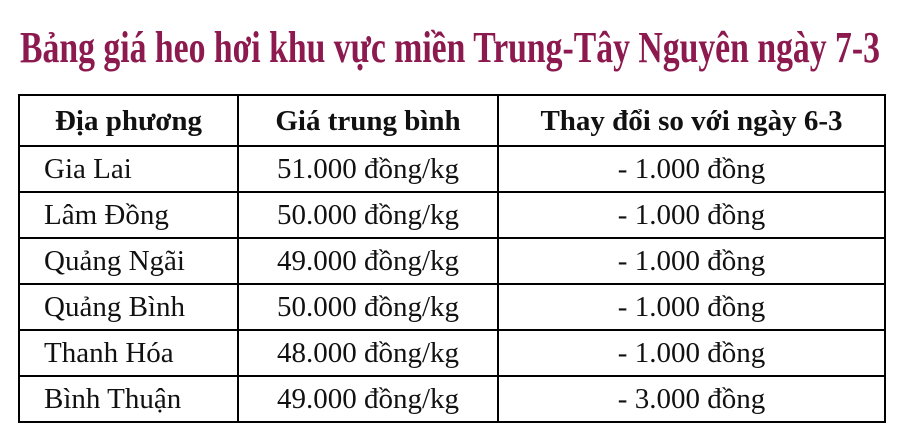 This screenshot has width=900, height=426. Describe the element at coordinates (128, 215) in the screenshot. I see `table-cell: Lâm Đồng` at that location.